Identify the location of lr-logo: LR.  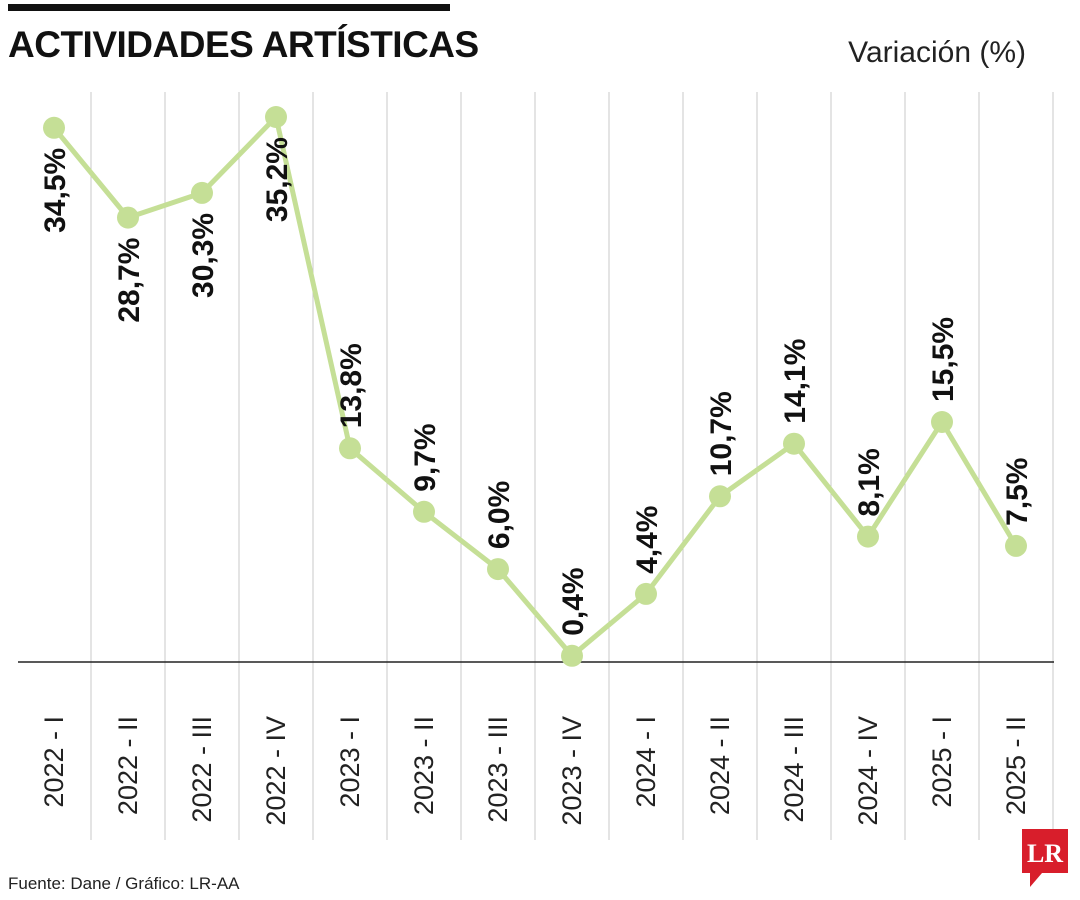
(1045, 858).